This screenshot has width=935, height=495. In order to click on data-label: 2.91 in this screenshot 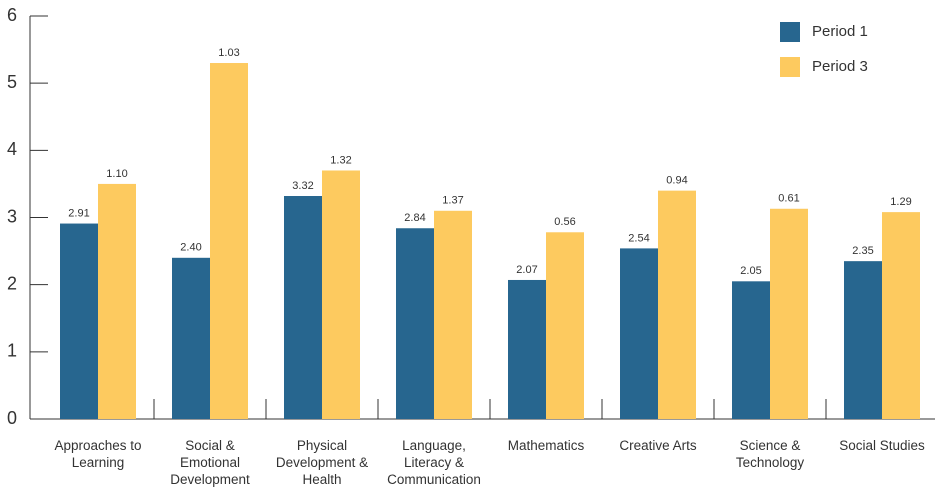, I will do `click(78, 213)`.